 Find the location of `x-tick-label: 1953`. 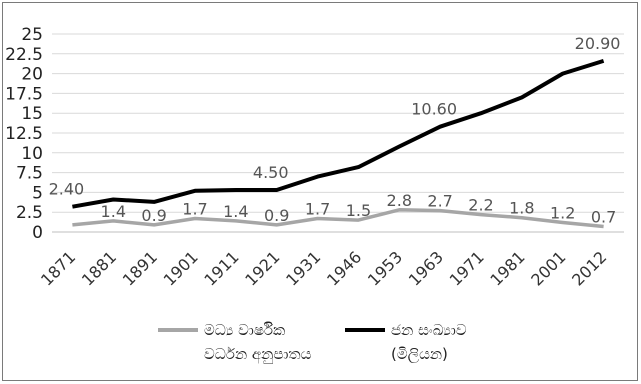

x-tick-label: 1953 is located at coordinates (385, 268).